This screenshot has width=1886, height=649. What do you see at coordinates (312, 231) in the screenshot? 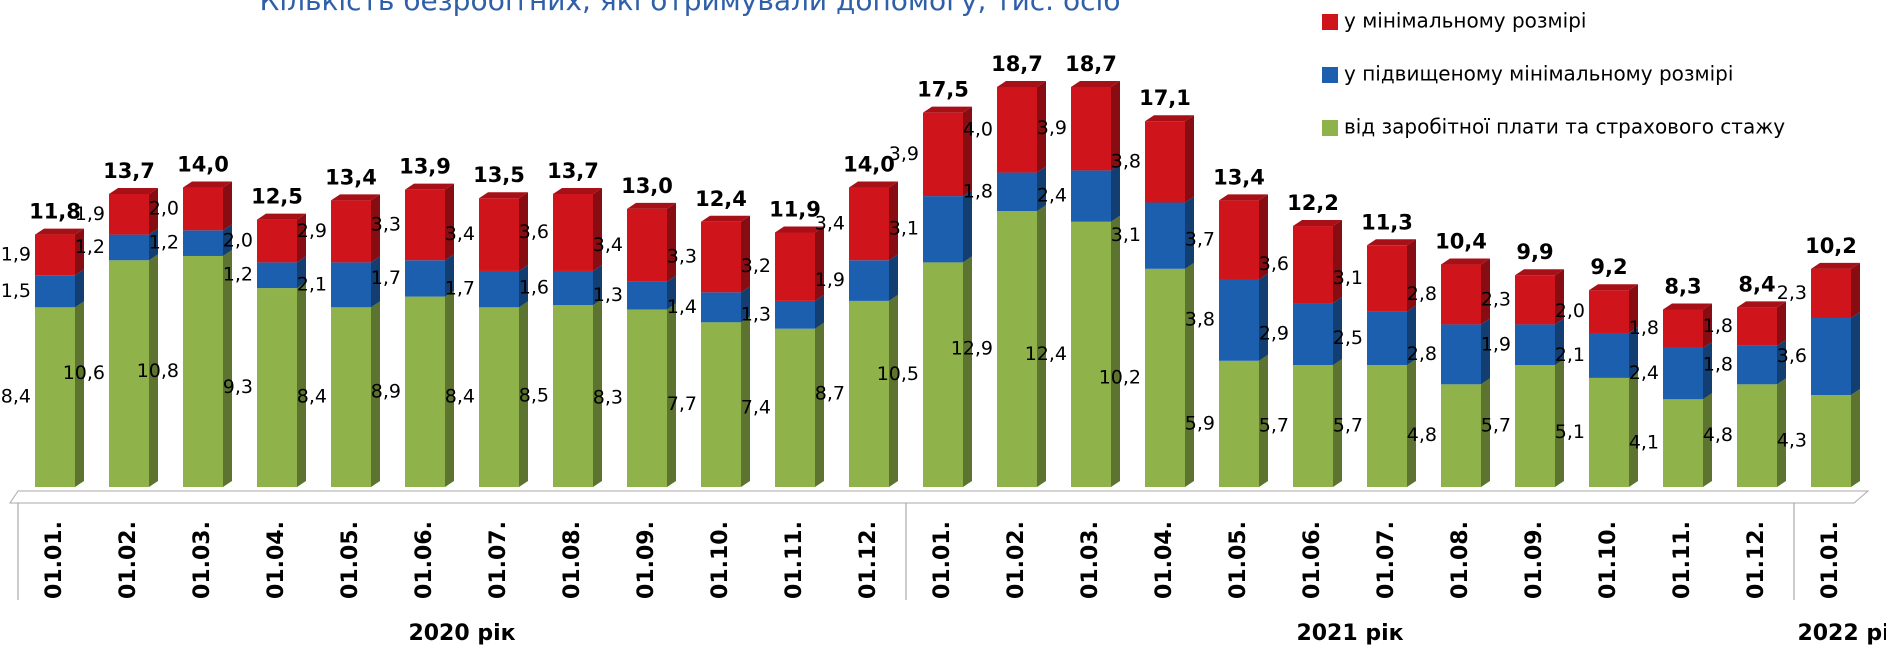
I see `value-label: 2,9` at bounding box center [312, 231].